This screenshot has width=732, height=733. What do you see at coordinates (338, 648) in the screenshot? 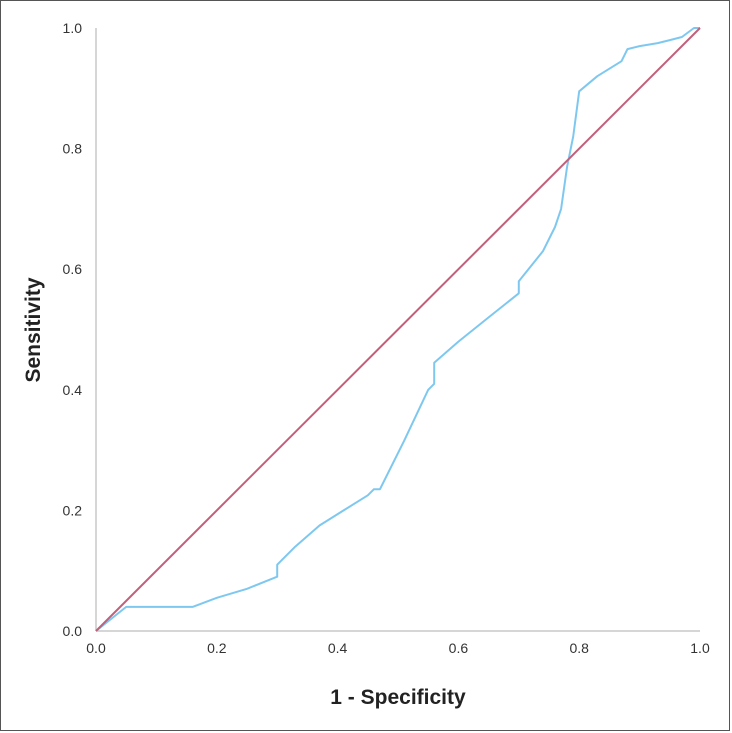
I see `x-tick-label: 0.4` at bounding box center [338, 648].